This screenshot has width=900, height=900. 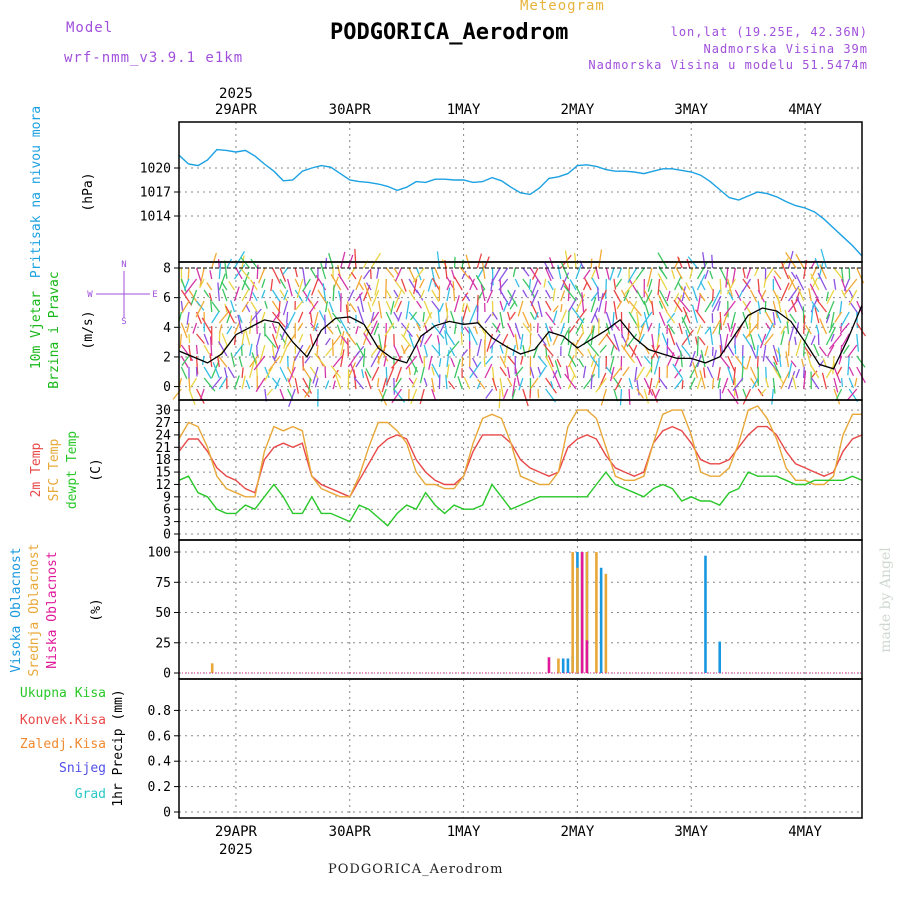 I want to click on top-day-label: 1MAY, so click(x=464, y=110).